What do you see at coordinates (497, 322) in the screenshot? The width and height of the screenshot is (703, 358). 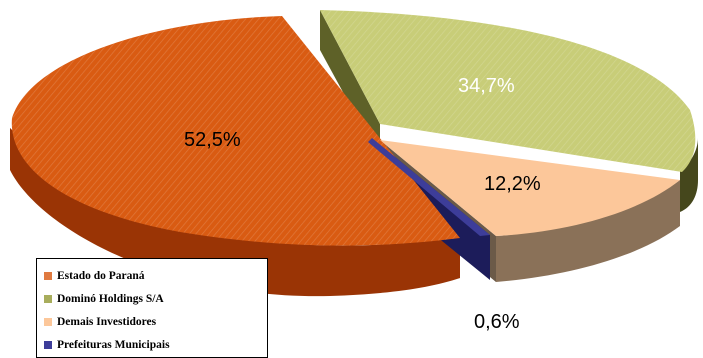 I see `data-label-prefeituras-municipais: 0,6%` at bounding box center [497, 322].